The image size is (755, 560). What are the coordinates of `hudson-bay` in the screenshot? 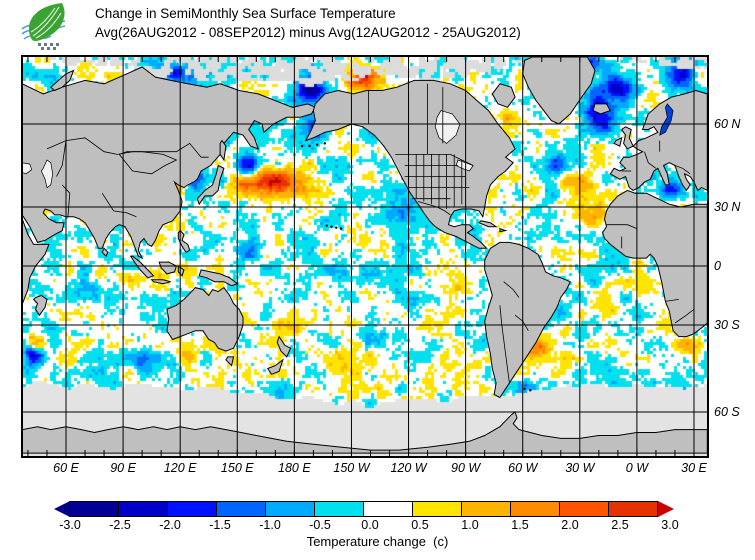 It's located at (447, 127).